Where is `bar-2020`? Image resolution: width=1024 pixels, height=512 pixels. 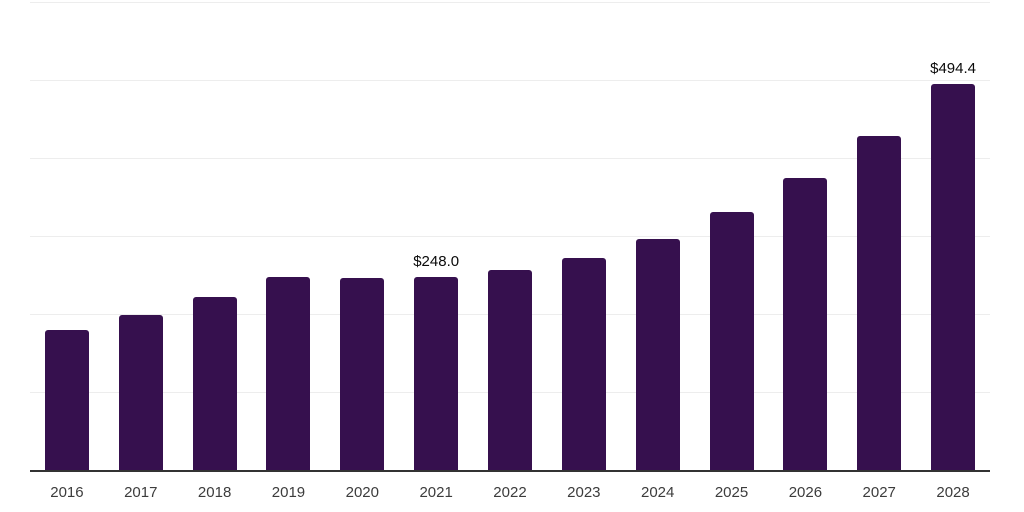 bar-2020 is located at coordinates (362, 374).